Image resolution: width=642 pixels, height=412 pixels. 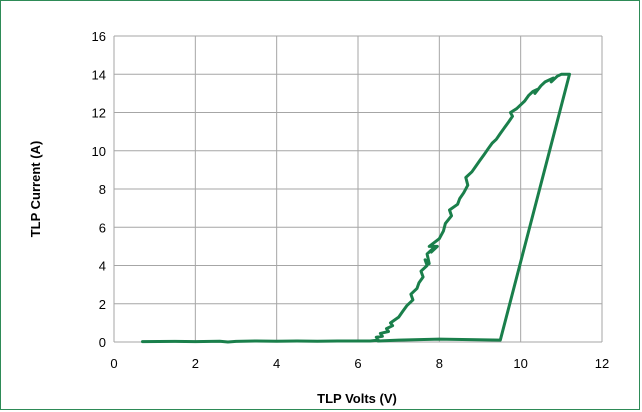 What do you see at coordinates (520, 363) in the screenshot?
I see `x-tick-label: 10` at bounding box center [520, 363].